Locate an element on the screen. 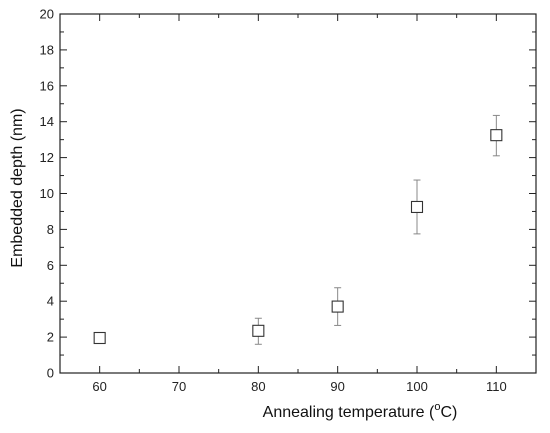 The image size is (550, 433). y-axis-label: Embedded depth (nm) is located at coordinates (17, 187).